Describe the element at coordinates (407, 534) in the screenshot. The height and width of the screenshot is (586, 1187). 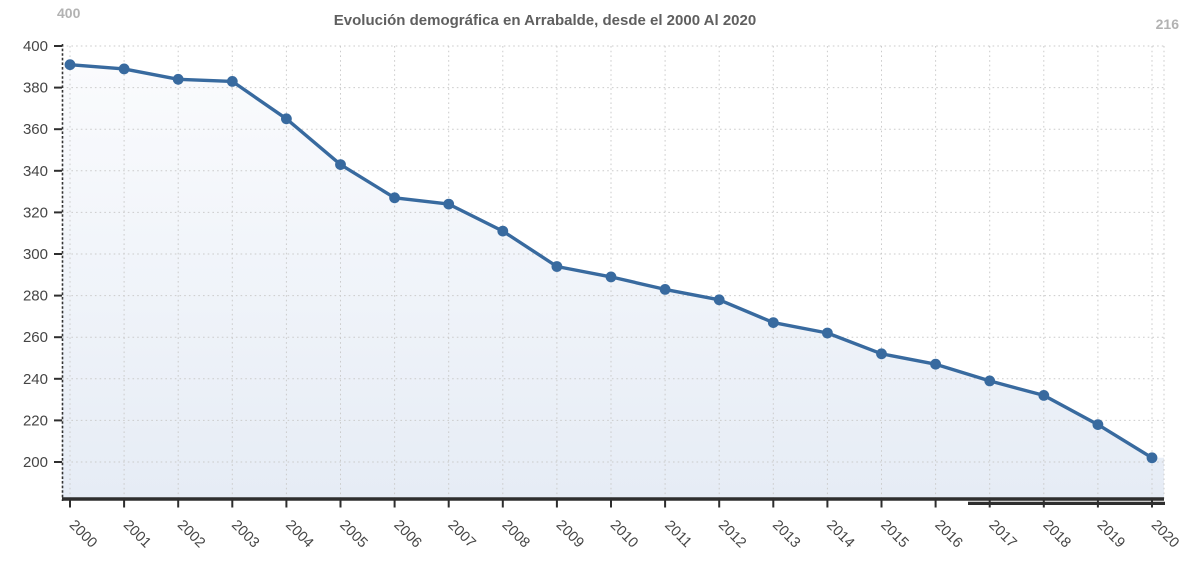
I see `x-tick-label-2006: 2006` at that location.